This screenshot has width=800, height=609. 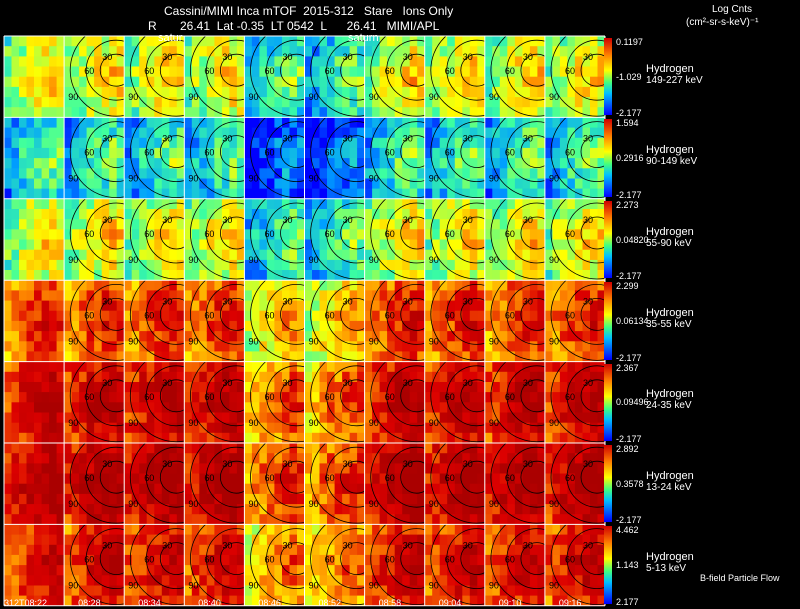 What do you see at coordinates (630, 158) in the screenshot?
I see `colorbar-mid-value: 0.2916` at bounding box center [630, 158].